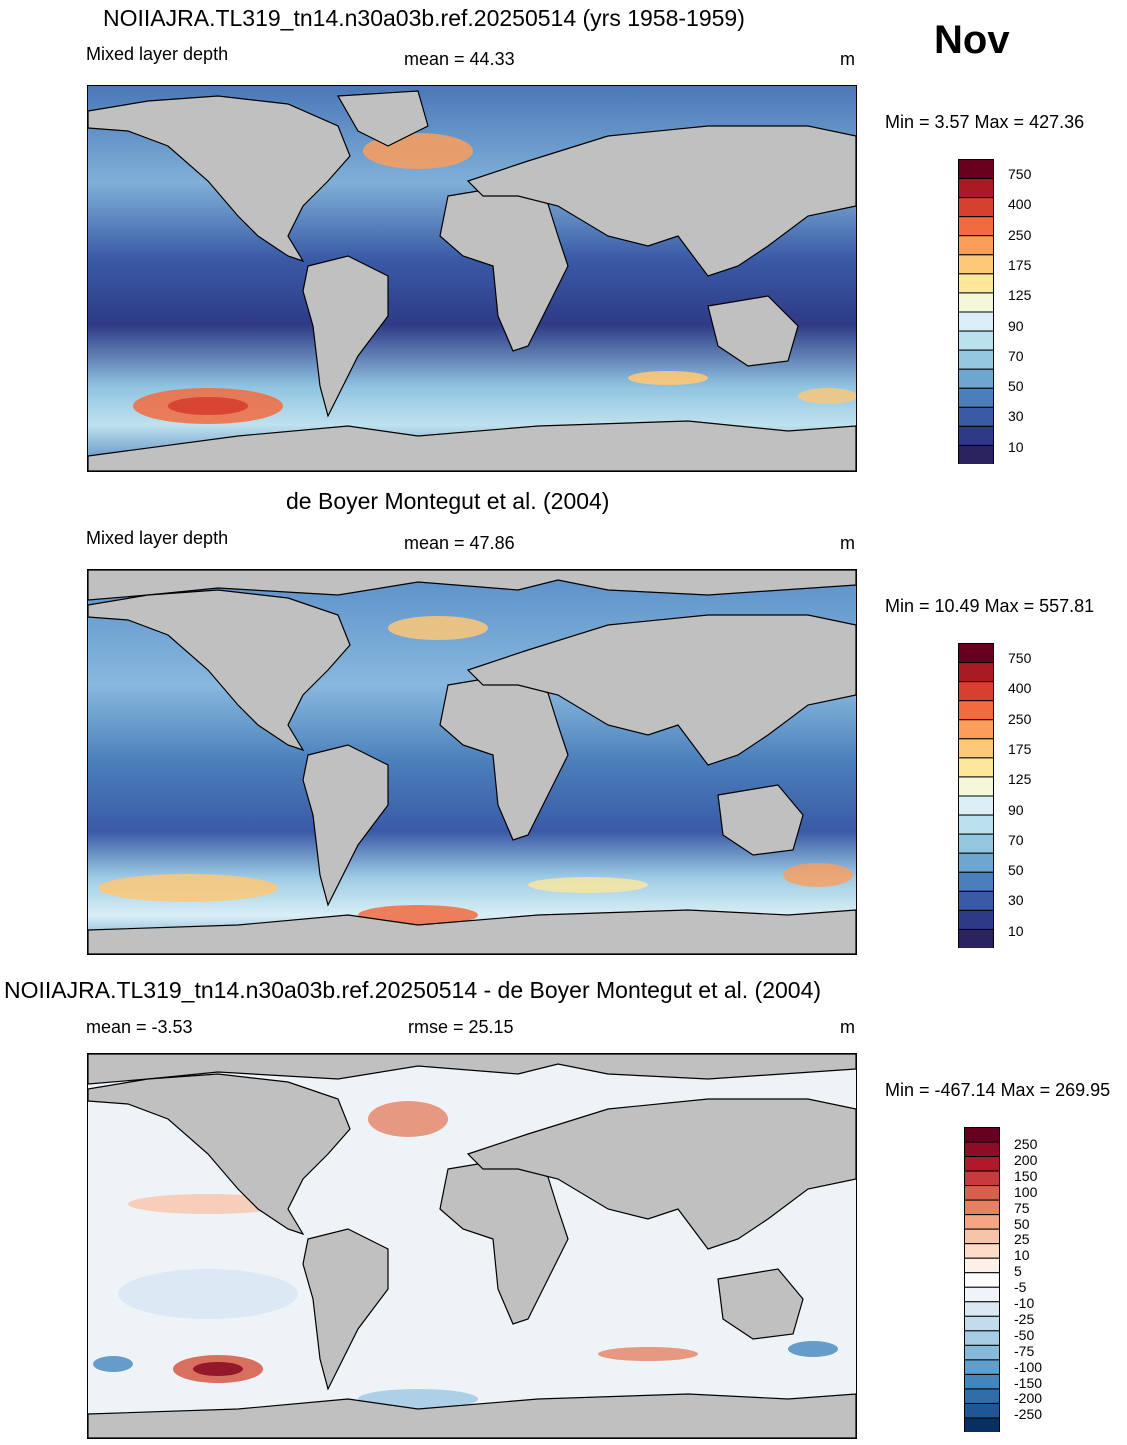 The image size is (1127, 1445). I want to click on colorbar-label: -200, so click(1028, 1398).